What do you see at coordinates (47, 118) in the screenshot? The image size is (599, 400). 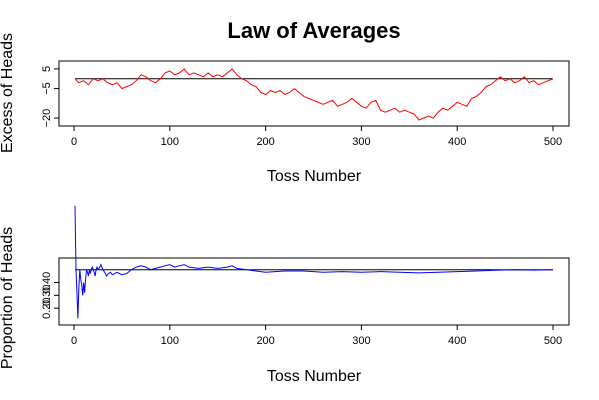 I see `y-tick-label: −20` at bounding box center [47, 118].